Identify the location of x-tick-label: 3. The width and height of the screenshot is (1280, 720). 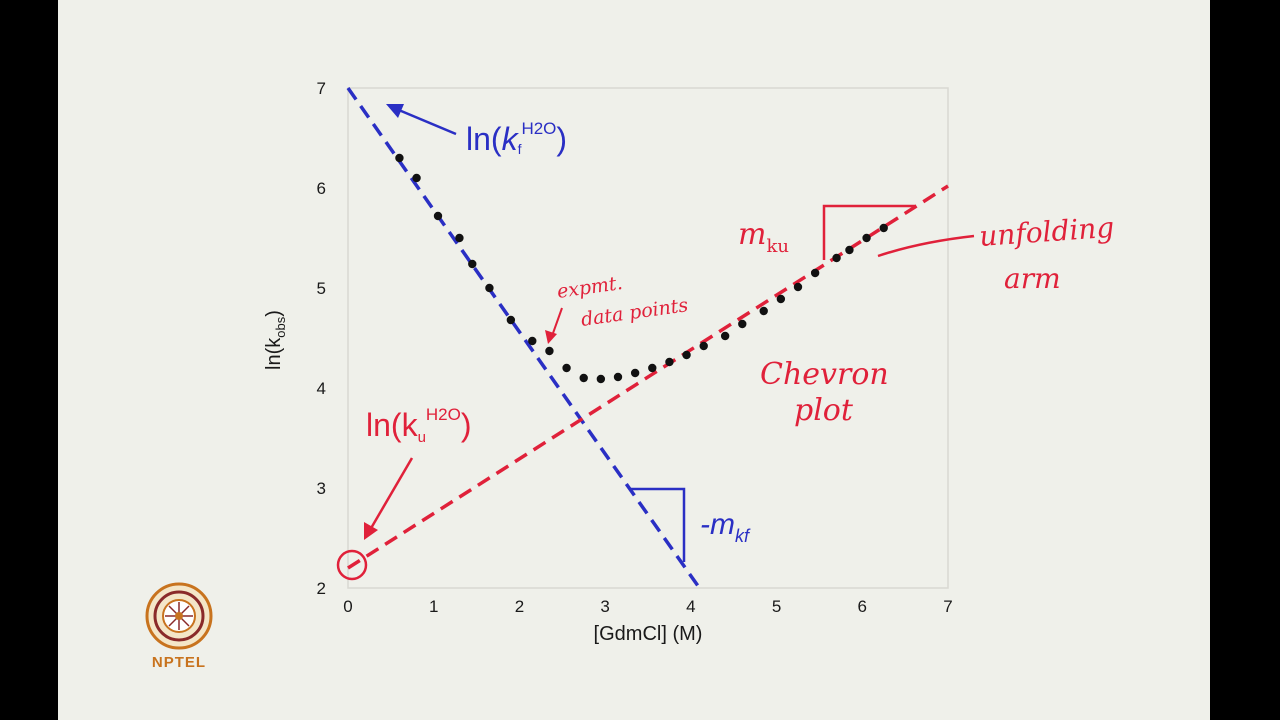
(604, 606).